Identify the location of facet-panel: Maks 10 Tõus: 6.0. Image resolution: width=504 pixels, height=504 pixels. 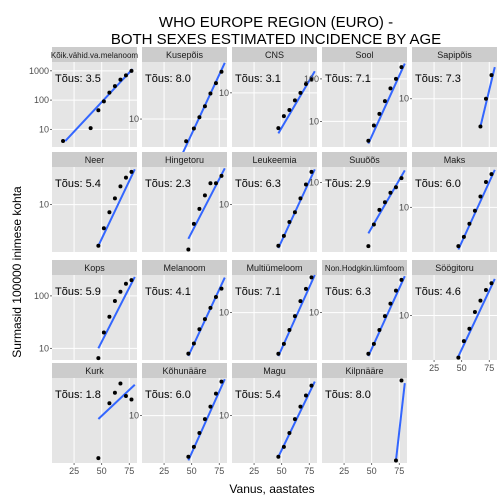
(448, 202).